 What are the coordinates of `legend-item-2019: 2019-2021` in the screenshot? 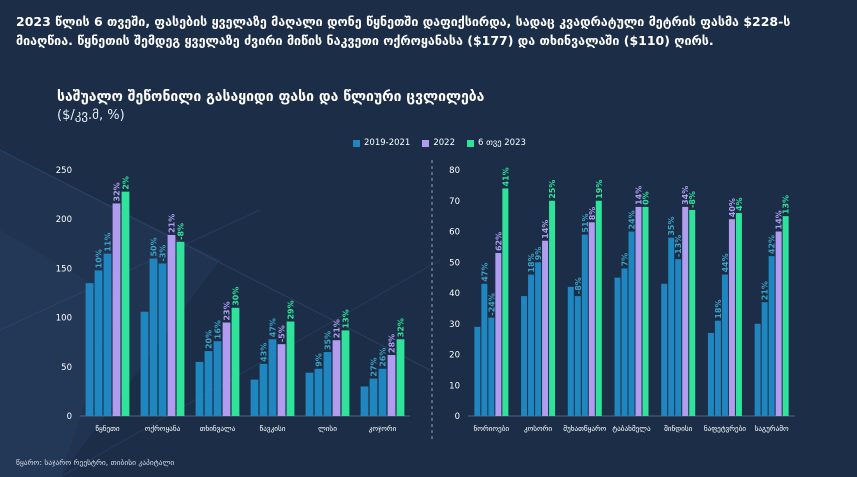 It's located at (381, 143).